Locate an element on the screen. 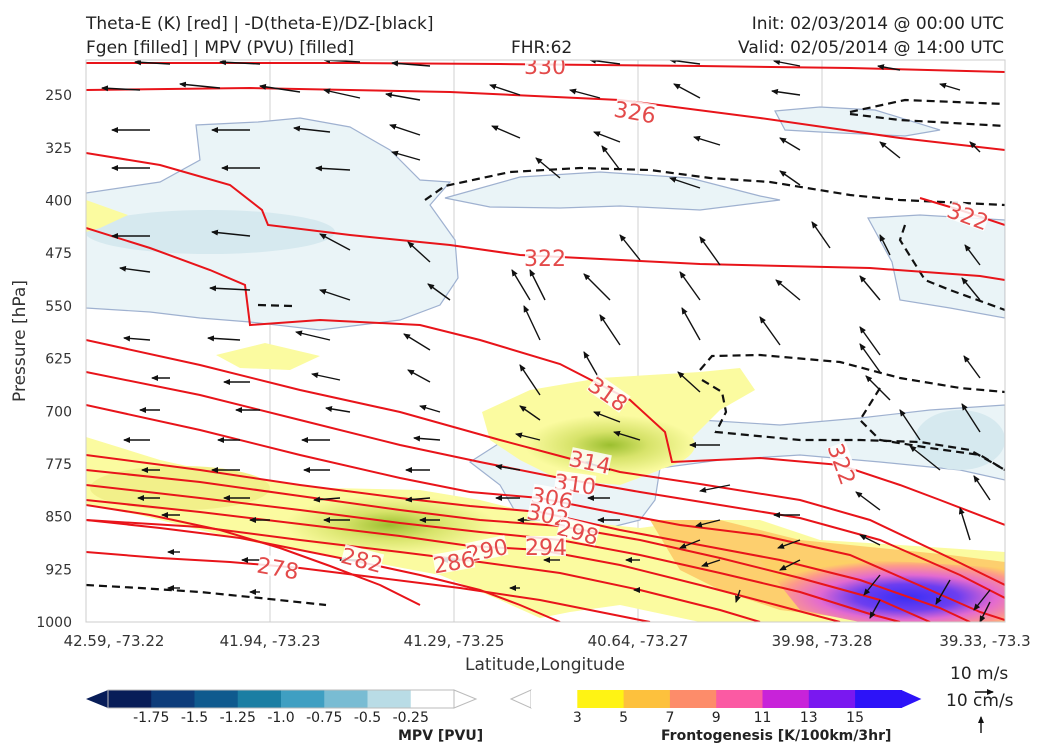 This screenshot has width=1050, height=750. mpv-colorbar-tick: -1.25 is located at coordinates (238, 718).